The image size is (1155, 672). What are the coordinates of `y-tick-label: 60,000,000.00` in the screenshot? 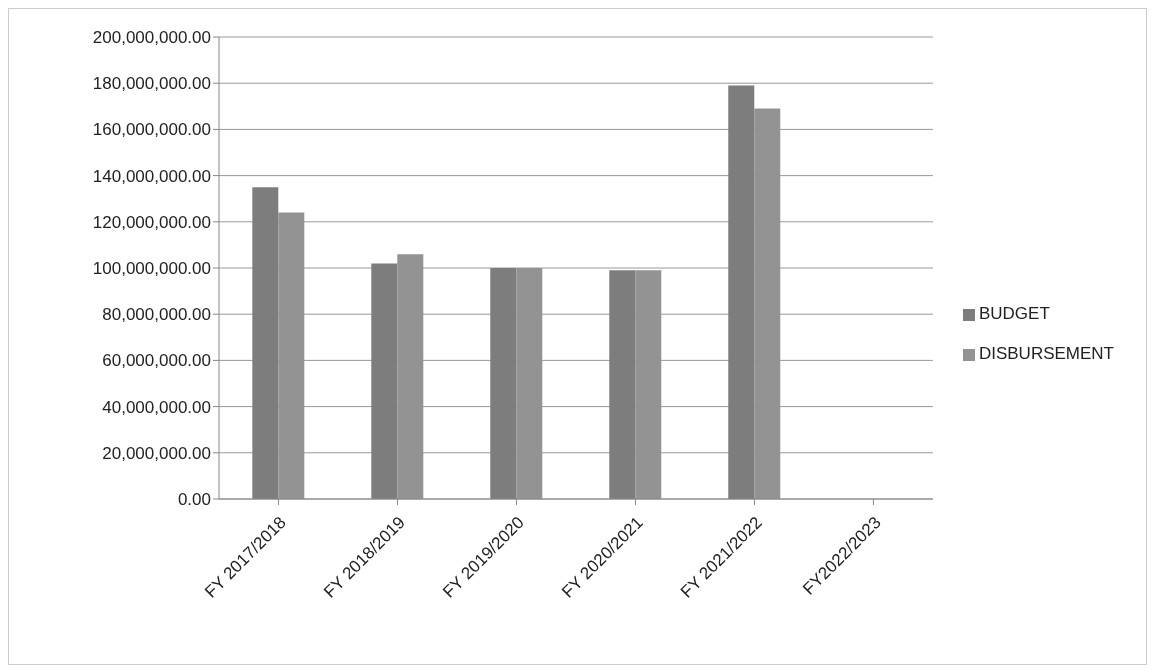 It's located at (156, 361).